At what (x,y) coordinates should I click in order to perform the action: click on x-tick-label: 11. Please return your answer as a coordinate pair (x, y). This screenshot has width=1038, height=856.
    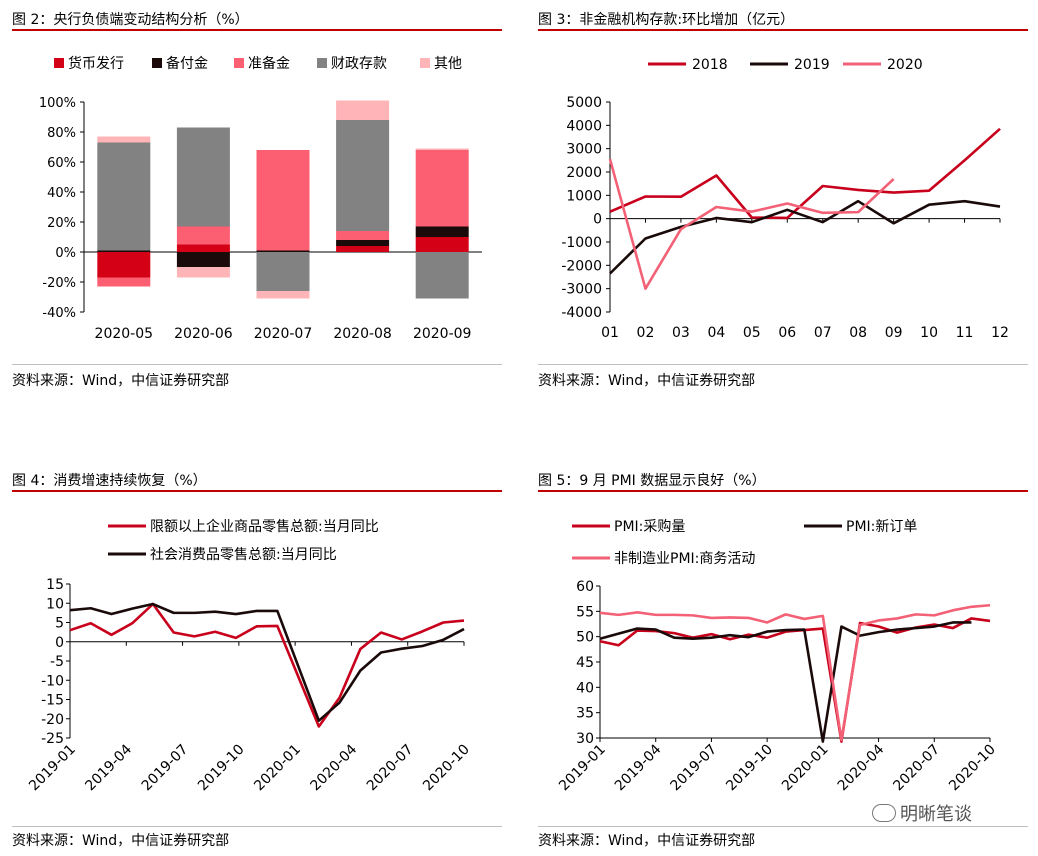
    Looking at the image, I should click on (965, 333).